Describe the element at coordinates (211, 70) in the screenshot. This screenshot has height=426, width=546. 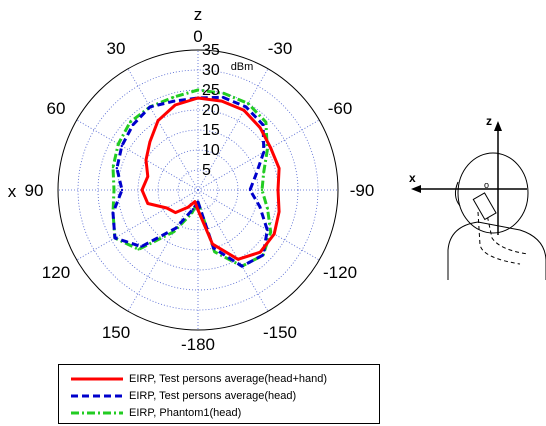
I see `radial-tick-label: 30` at that location.